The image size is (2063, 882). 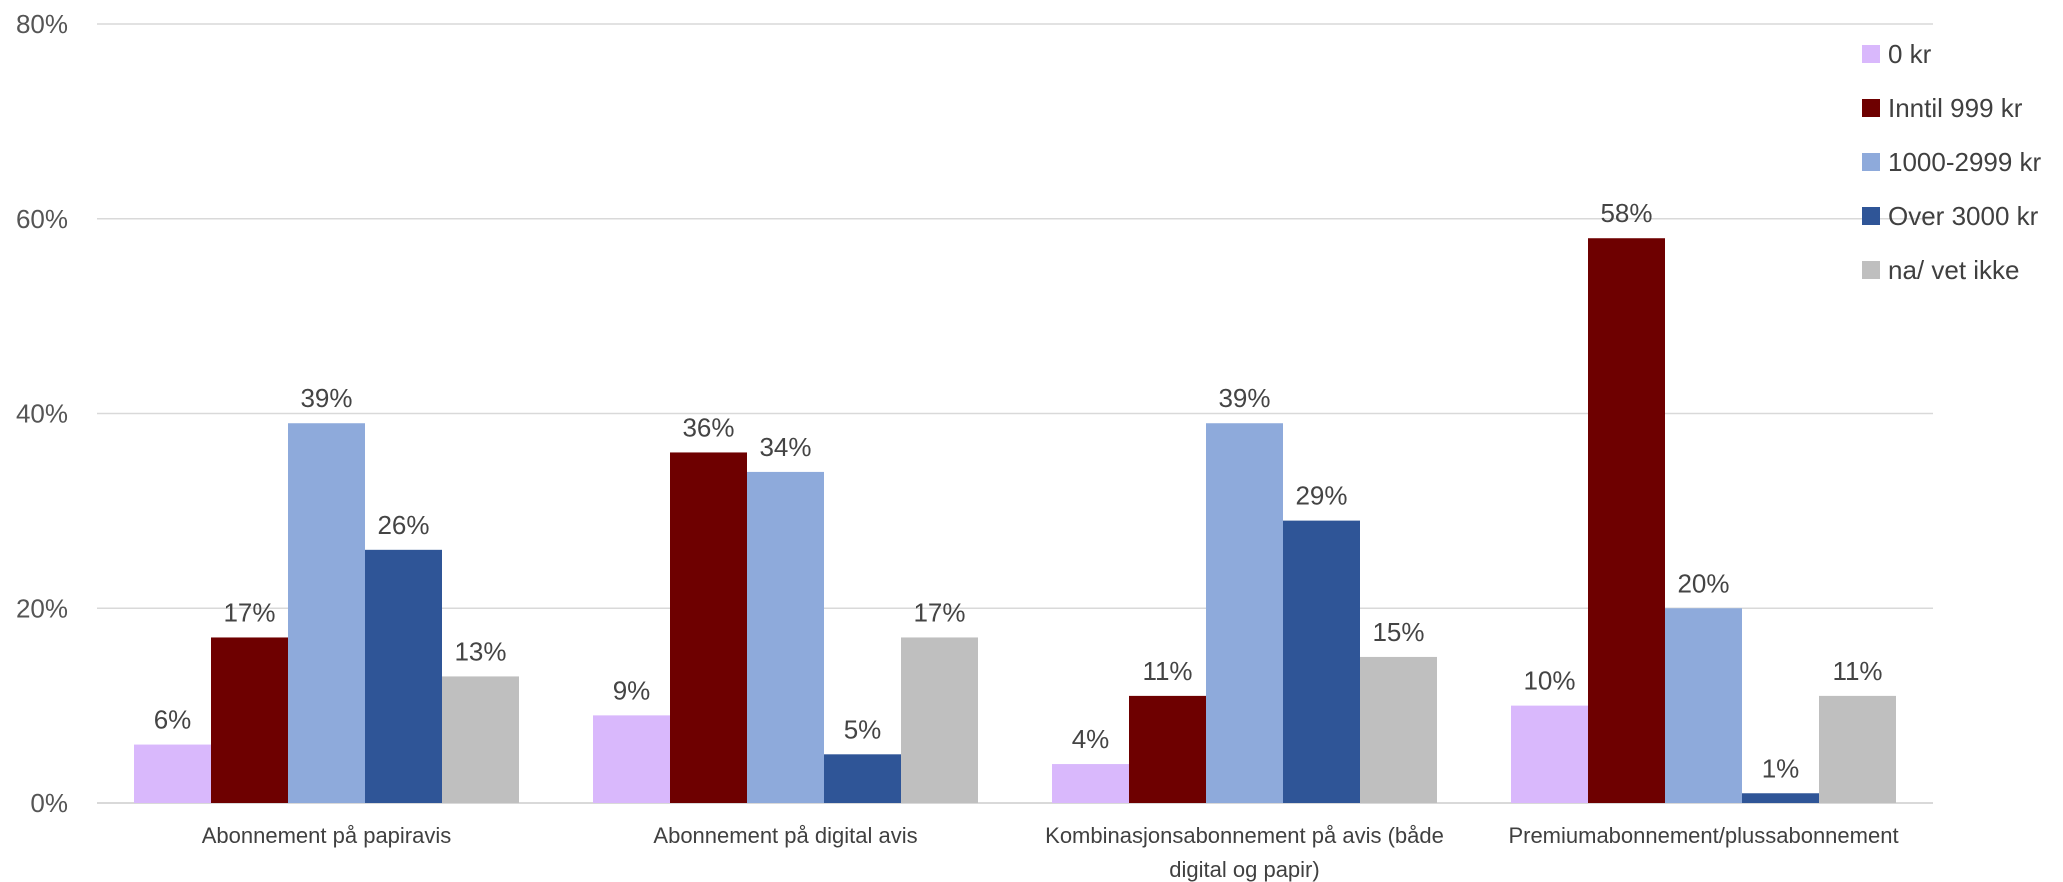 What do you see at coordinates (1955, 108) in the screenshot?
I see `legend-label: Inntil 999 kr` at bounding box center [1955, 108].